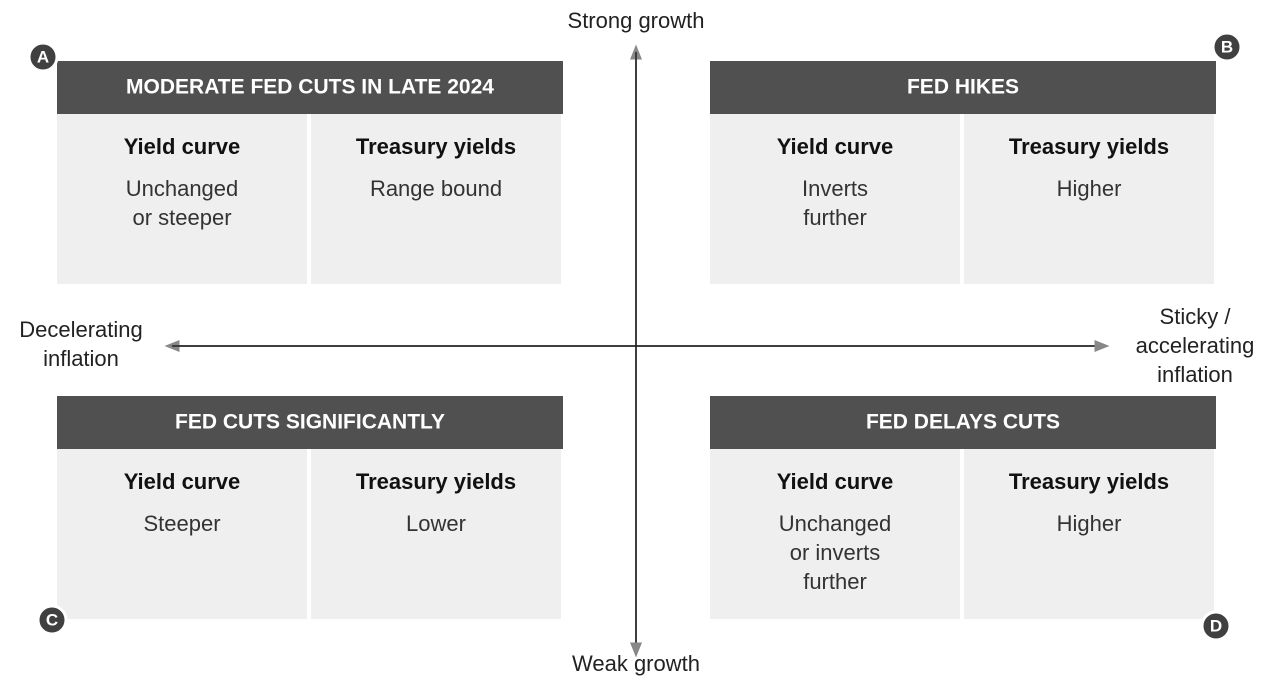 The height and width of the screenshot is (678, 1282). Describe the element at coordinates (1195, 374) in the screenshot. I see `axis-label-right: inflation` at that location.